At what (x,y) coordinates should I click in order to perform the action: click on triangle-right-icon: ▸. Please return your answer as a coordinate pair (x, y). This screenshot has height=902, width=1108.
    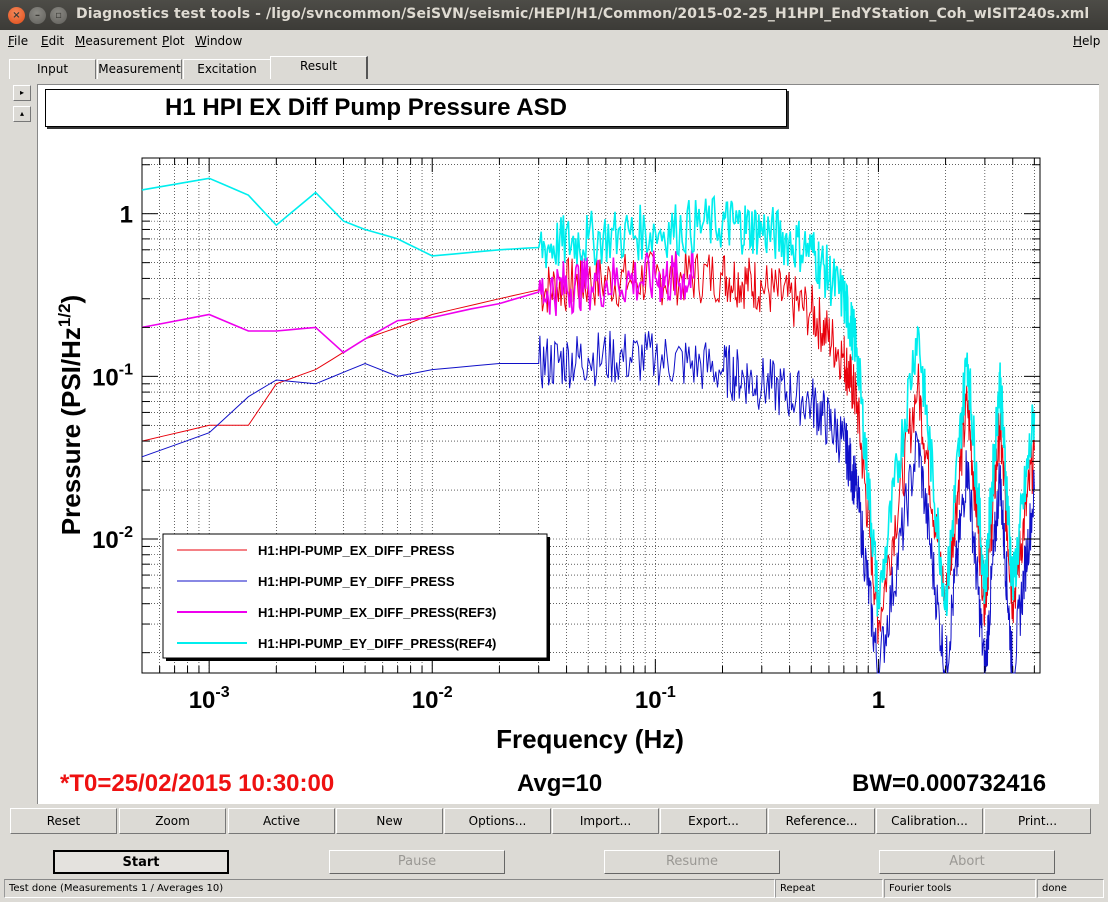
    Looking at the image, I should click on (21, 92).